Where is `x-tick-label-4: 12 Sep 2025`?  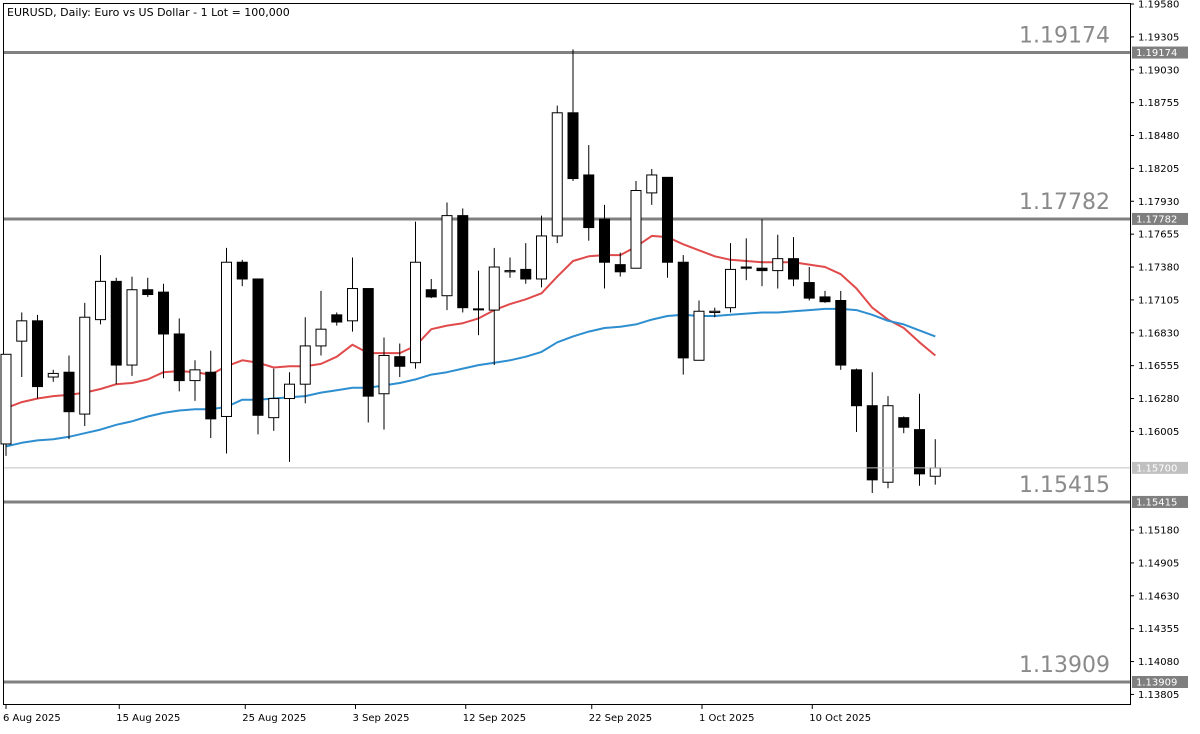 x-tick-label-4: 12 Sep 2025 is located at coordinates (494, 718).